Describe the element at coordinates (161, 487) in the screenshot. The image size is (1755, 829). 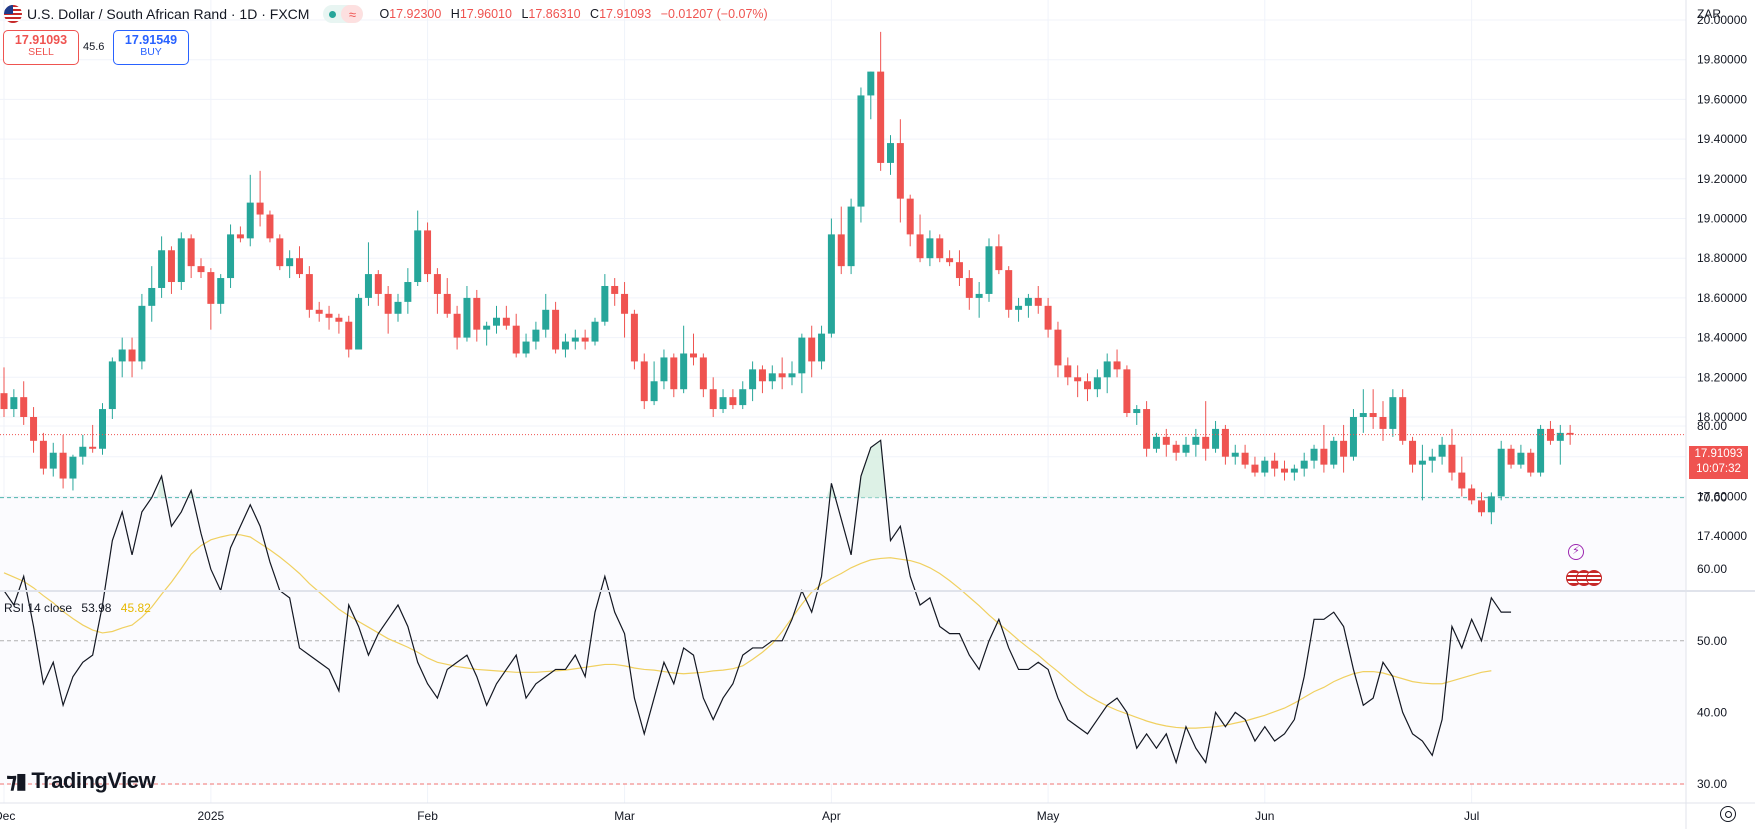
I see `rsi-overbought-fill` at that location.